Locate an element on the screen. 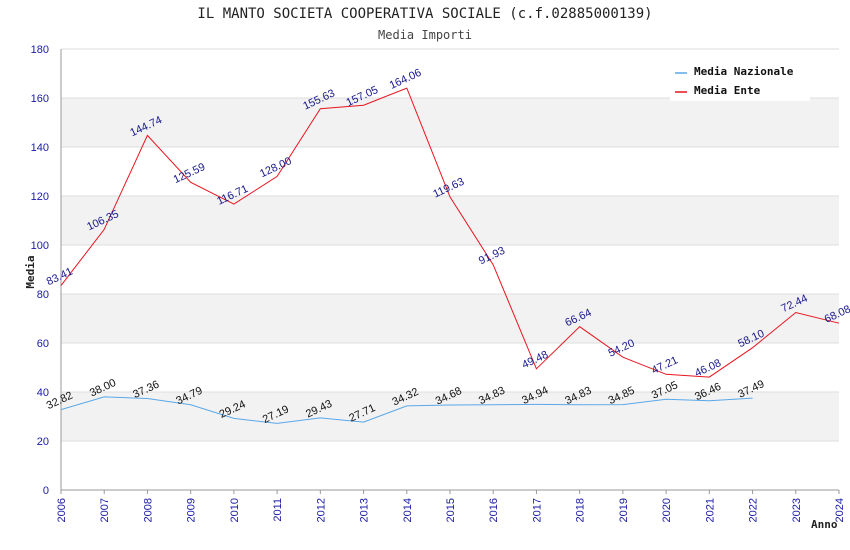 The height and width of the screenshot is (550, 850). y-tick-label: 120 is located at coordinates (40, 197).